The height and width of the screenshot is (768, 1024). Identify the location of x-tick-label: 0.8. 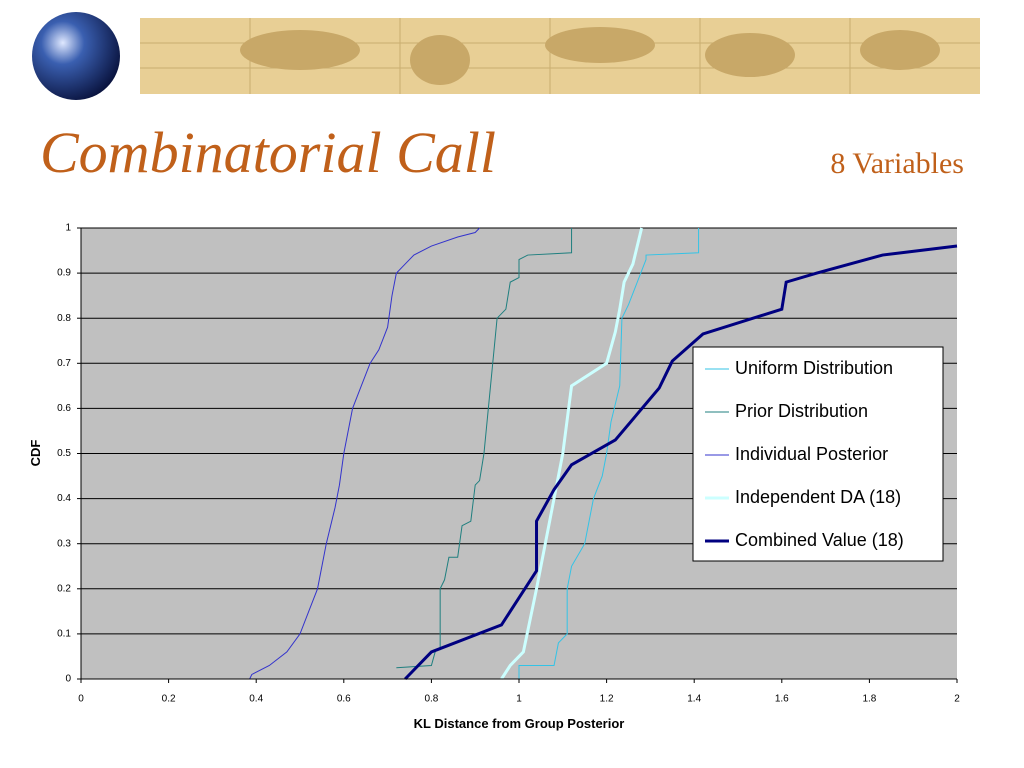
(431, 699).